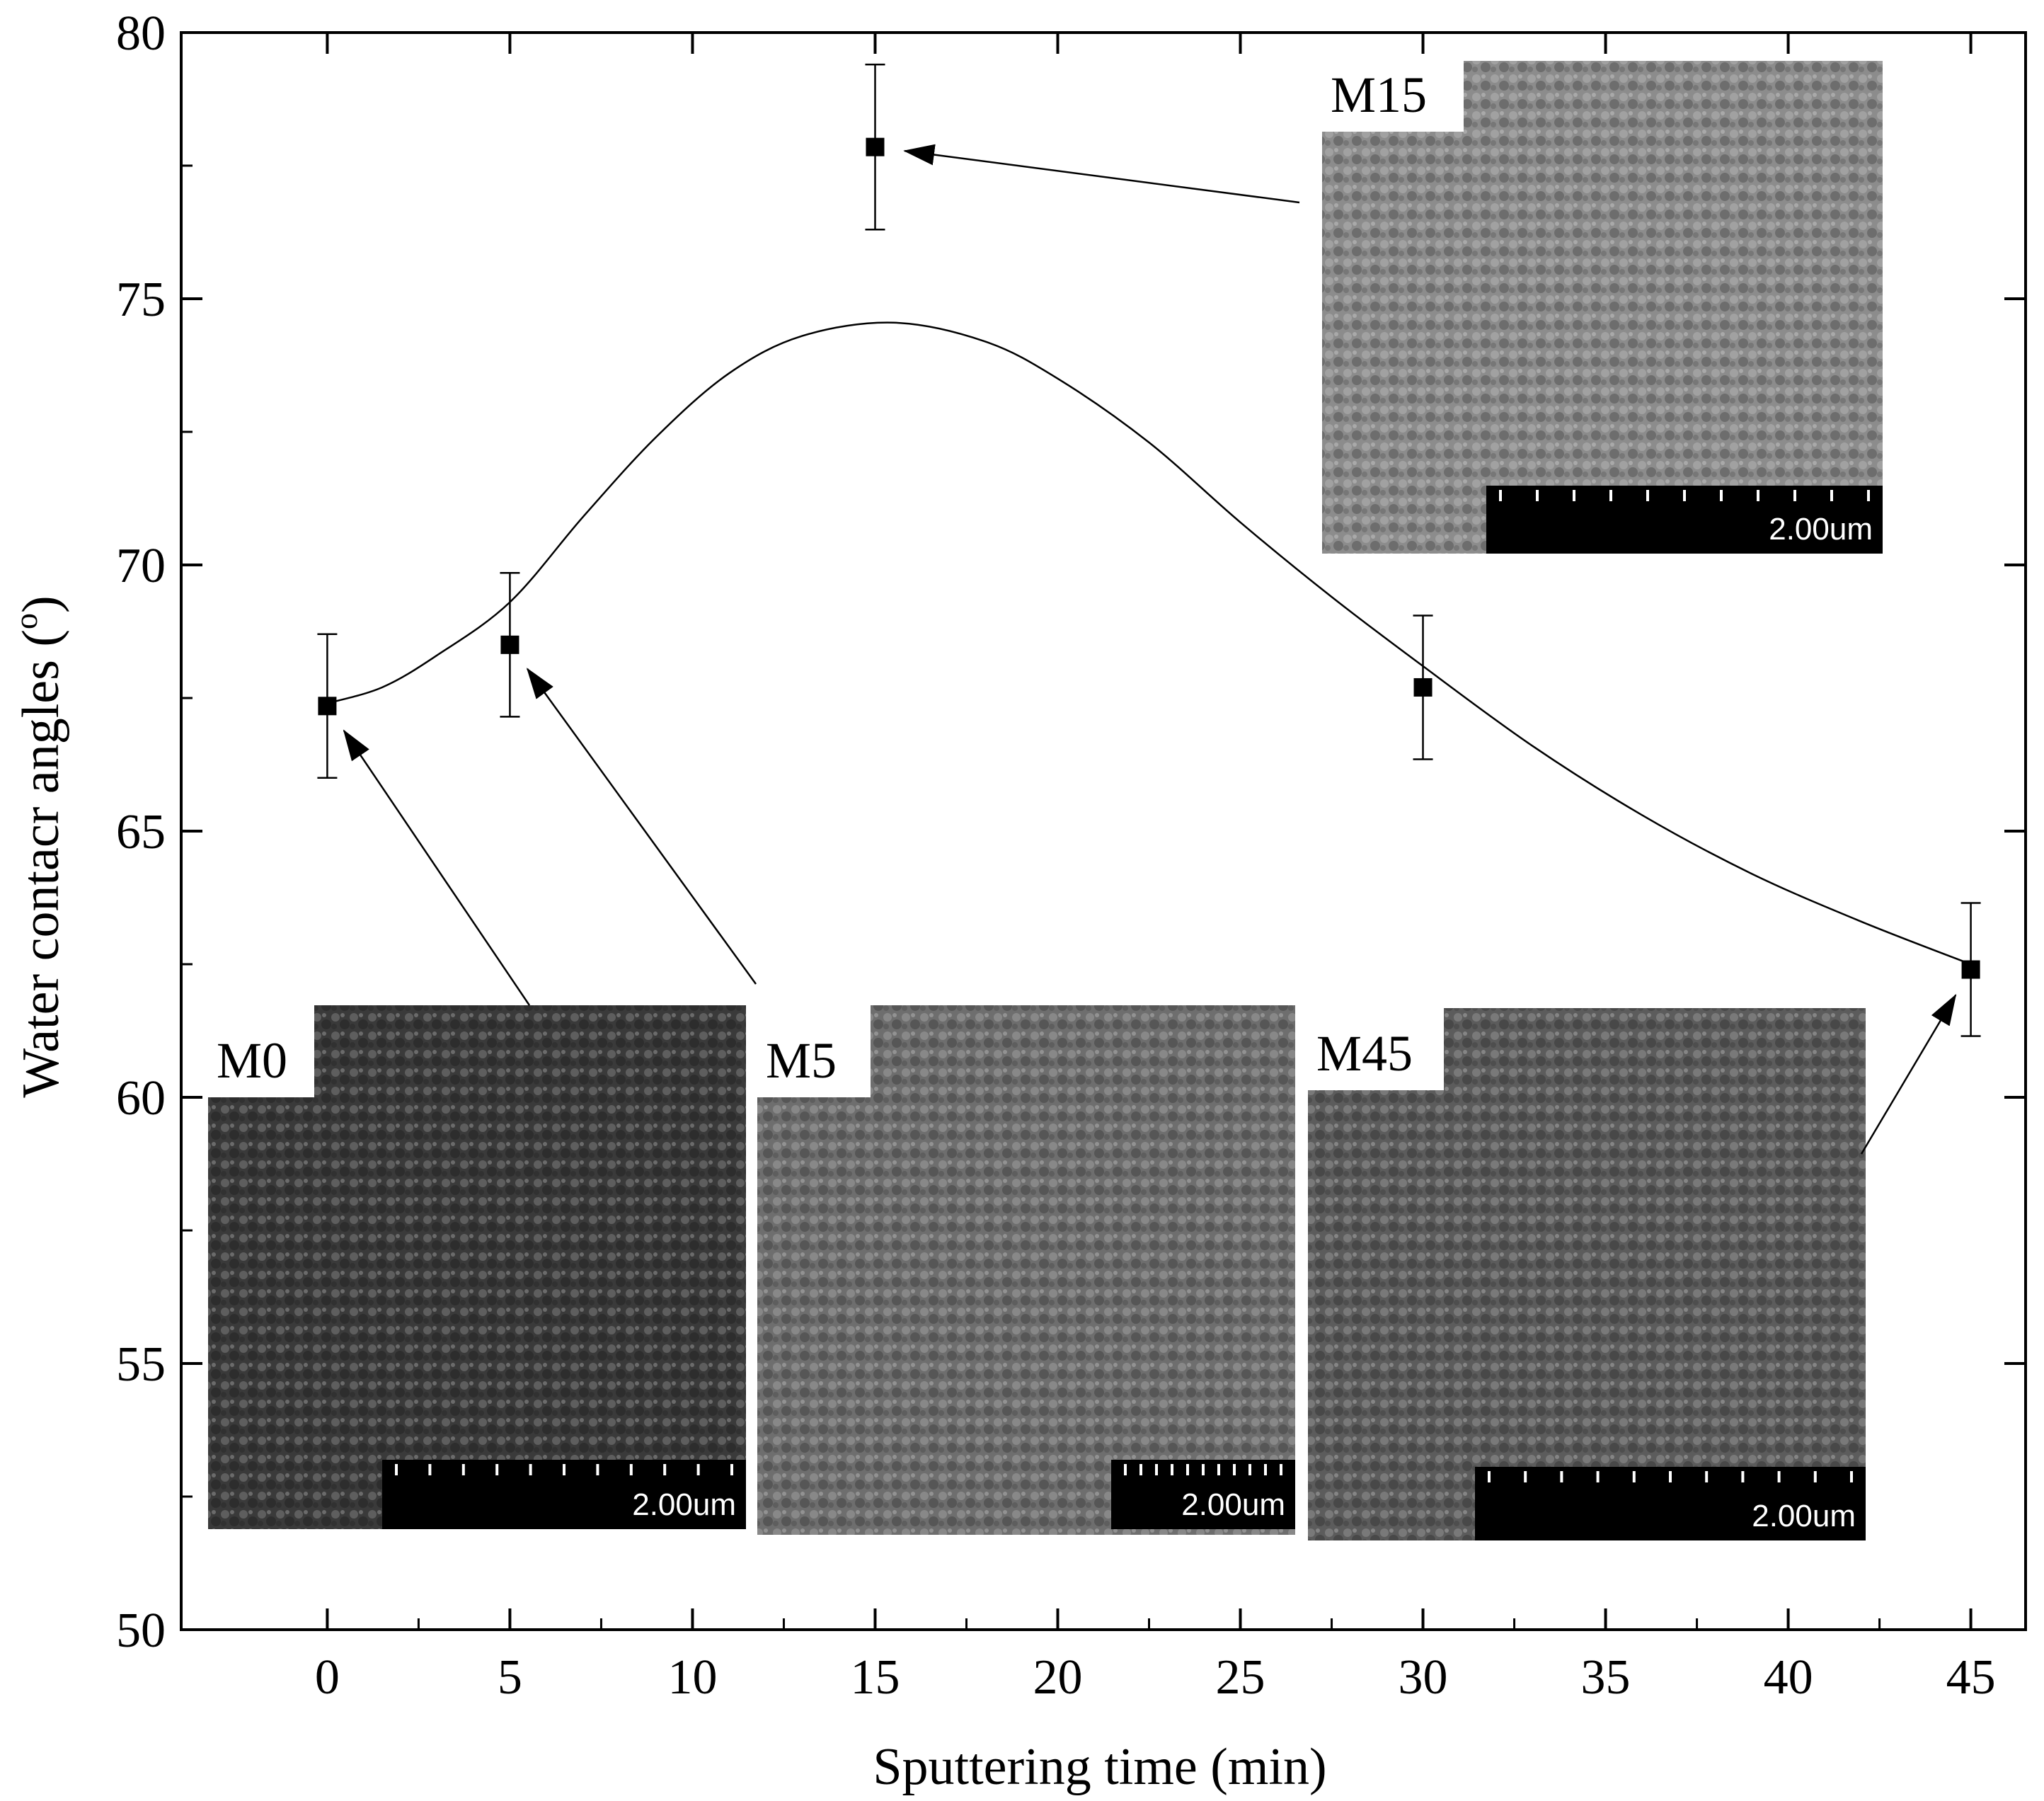 This screenshot has width=2044, height=1801. Describe the element at coordinates (1909, 1074) in the screenshot. I see `arrow-m45` at that location.